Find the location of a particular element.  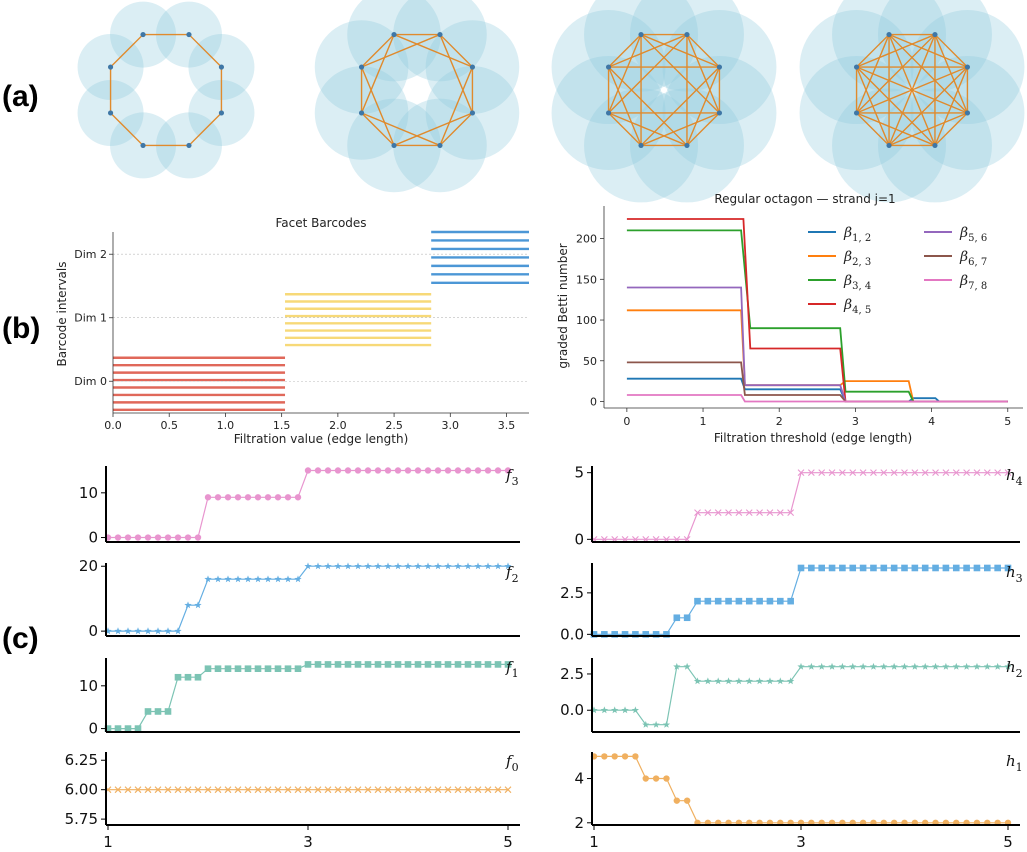

label-subscript: 4 is located at coordinates (1019, 481).